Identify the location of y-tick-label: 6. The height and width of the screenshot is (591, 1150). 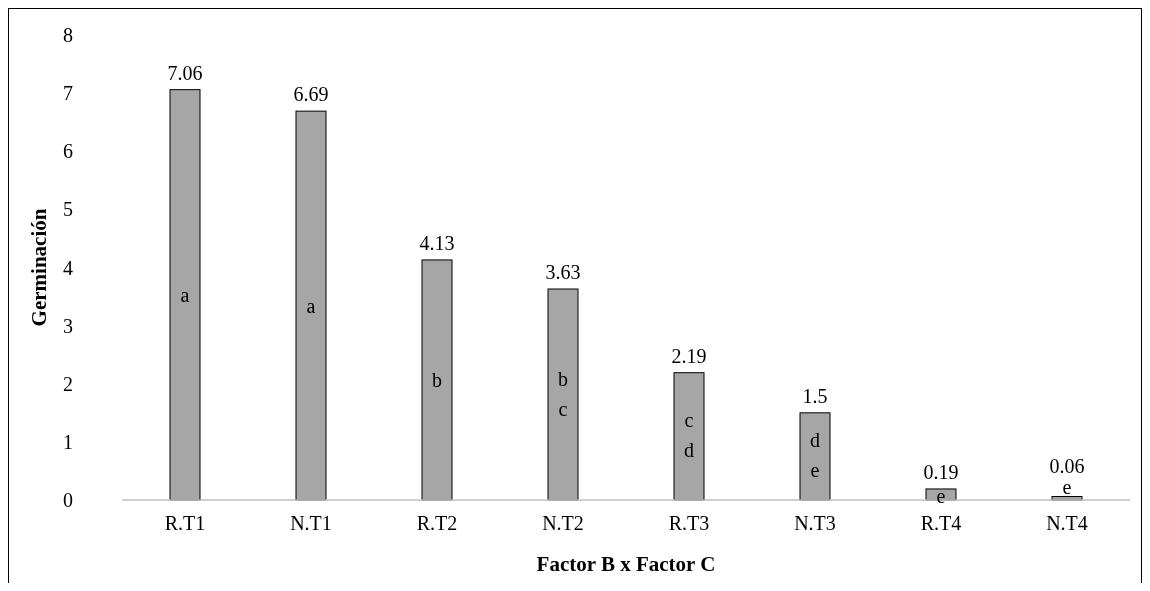
(68, 151).